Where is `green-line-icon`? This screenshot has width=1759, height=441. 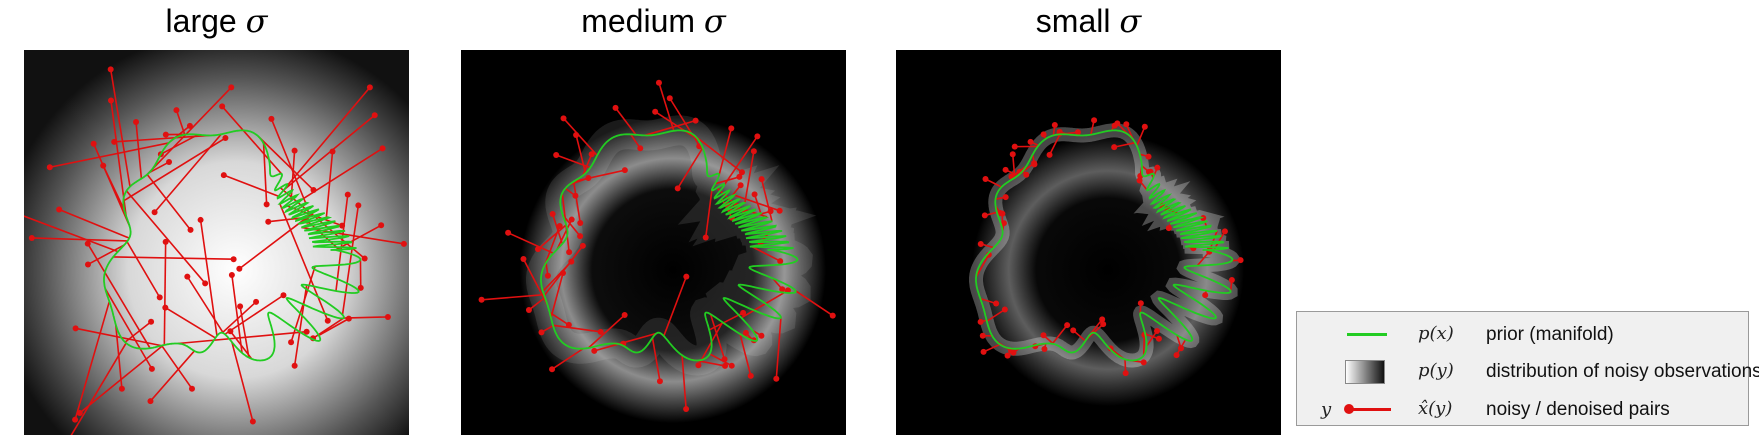 green-line-icon is located at coordinates (1364, 334).